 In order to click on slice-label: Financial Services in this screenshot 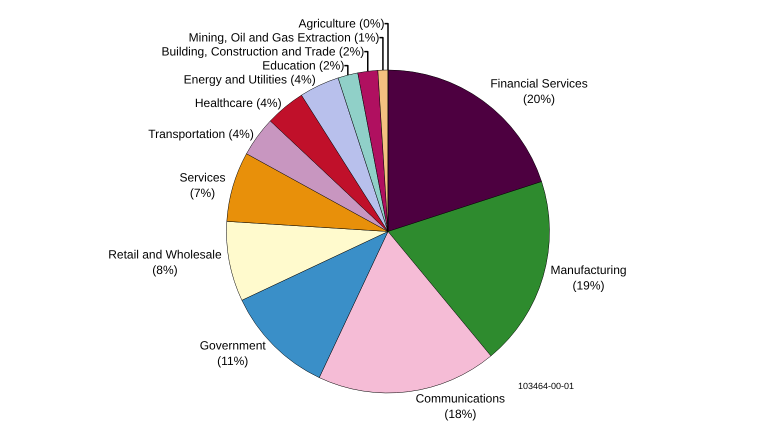, I will do `click(539, 83)`.